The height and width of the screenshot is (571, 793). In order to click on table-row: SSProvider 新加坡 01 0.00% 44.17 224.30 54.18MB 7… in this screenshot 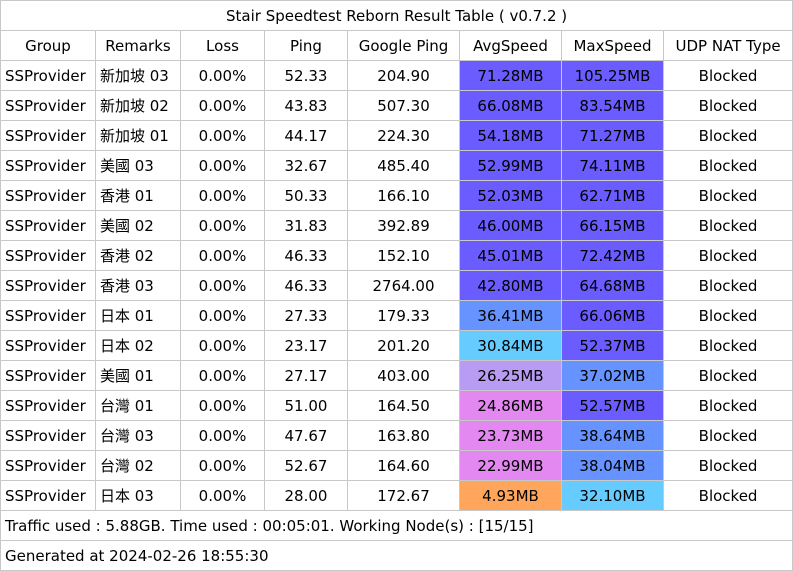, I will do `click(396, 135)`.